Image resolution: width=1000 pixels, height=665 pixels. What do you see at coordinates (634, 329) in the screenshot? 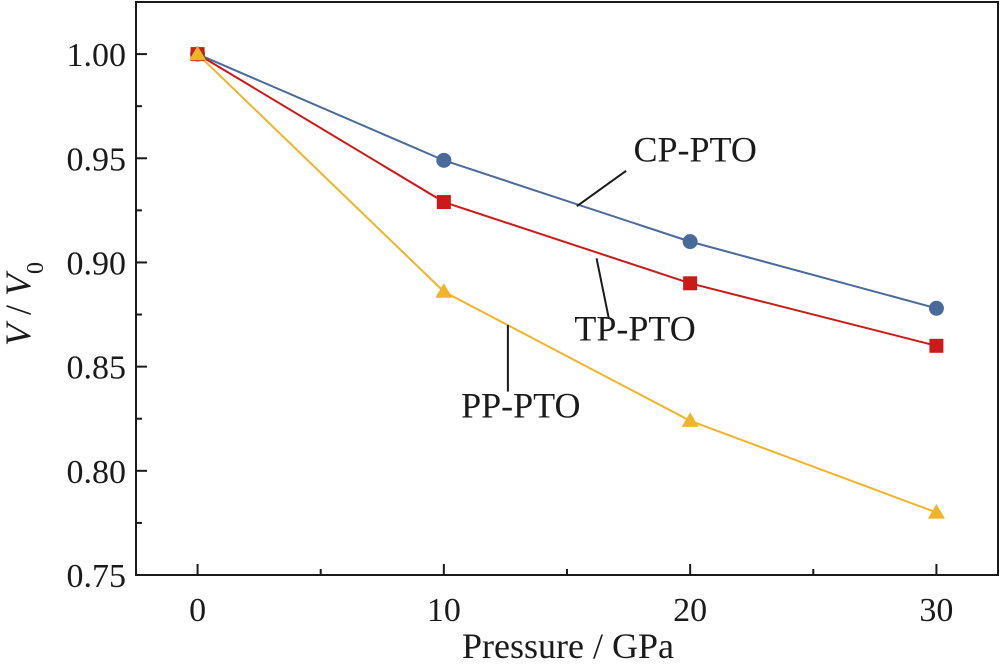
I see `series-label-tp-pto: TP-PTO` at bounding box center [634, 329].